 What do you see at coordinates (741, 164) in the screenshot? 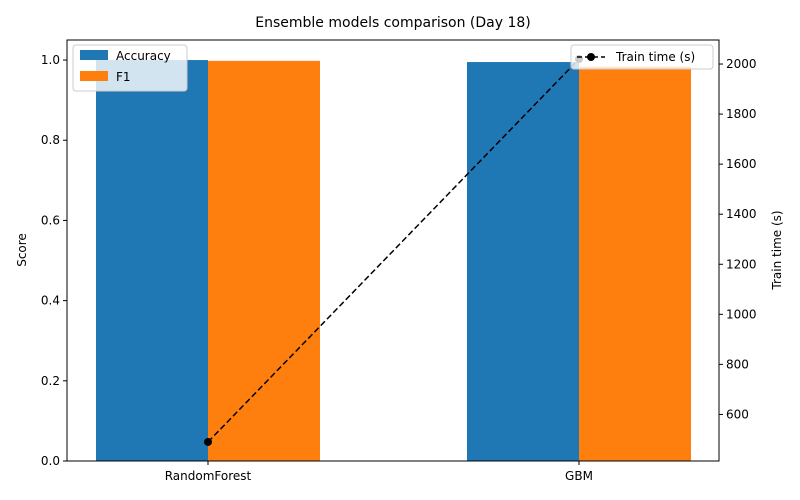
I see `y-tick-label-right: 1600` at bounding box center [741, 164].